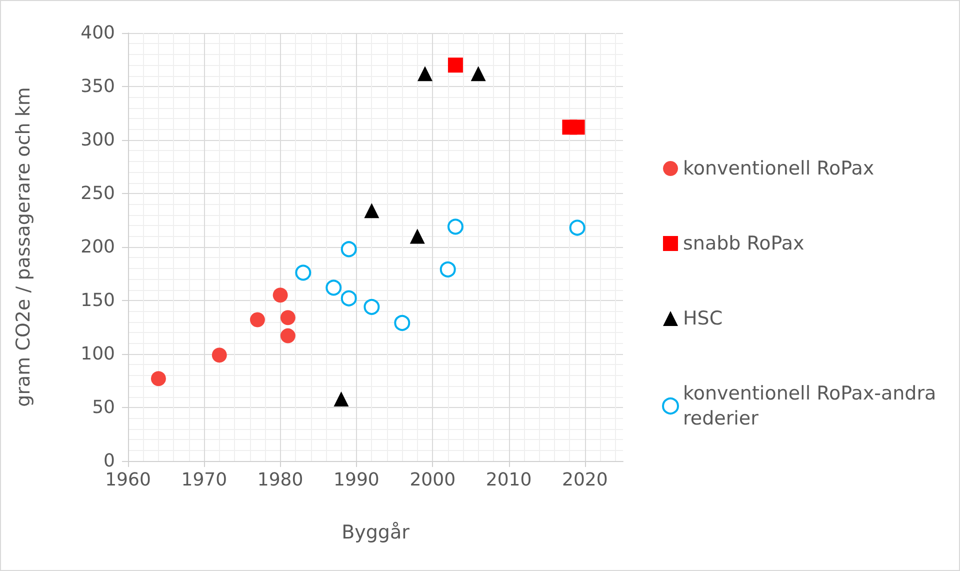  I want to click on legend-label: konventionell RoPax, so click(778, 169).